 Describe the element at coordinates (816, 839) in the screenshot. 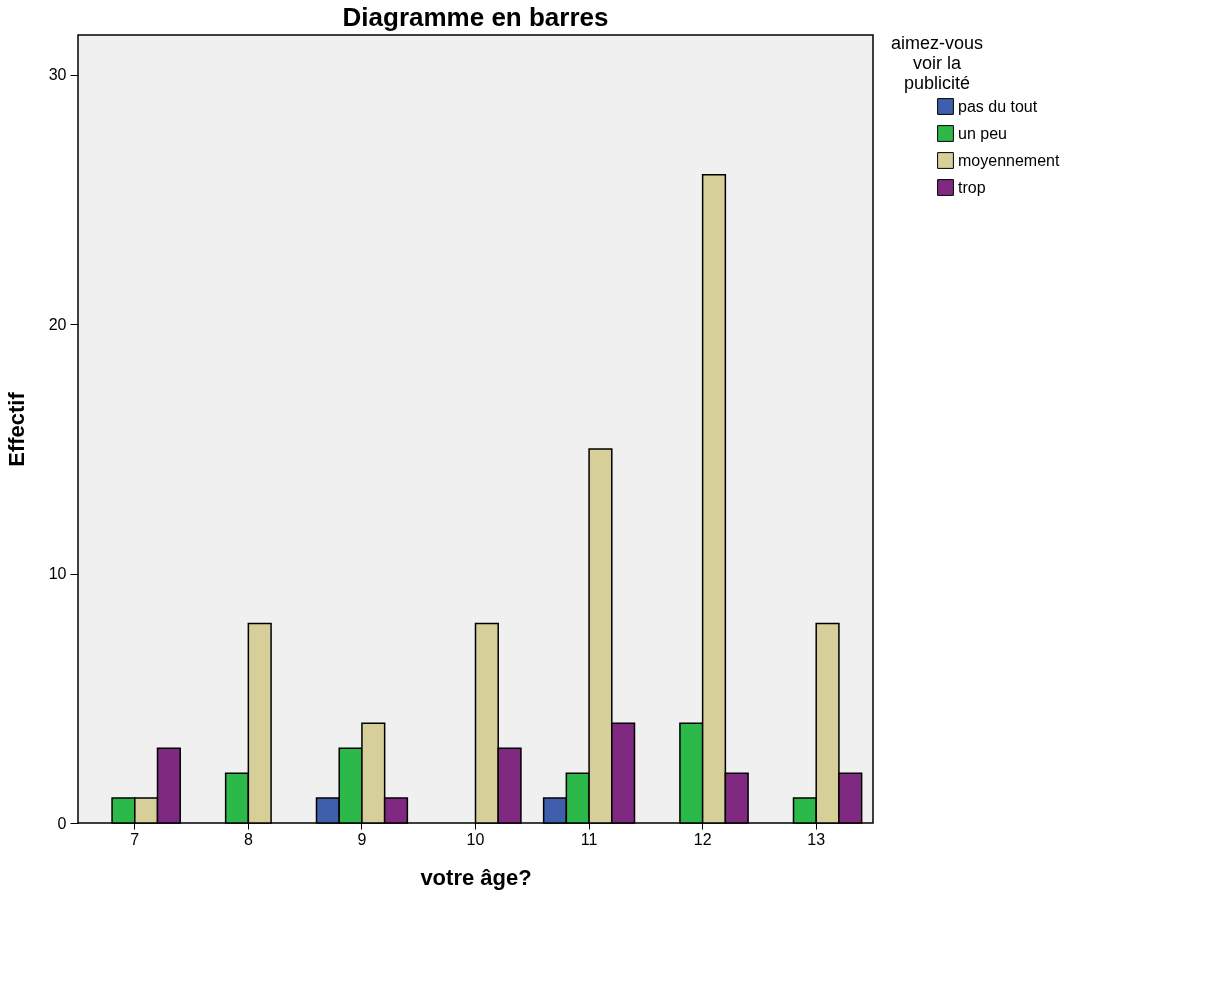

I see `x-tick-label: 13` at that location.